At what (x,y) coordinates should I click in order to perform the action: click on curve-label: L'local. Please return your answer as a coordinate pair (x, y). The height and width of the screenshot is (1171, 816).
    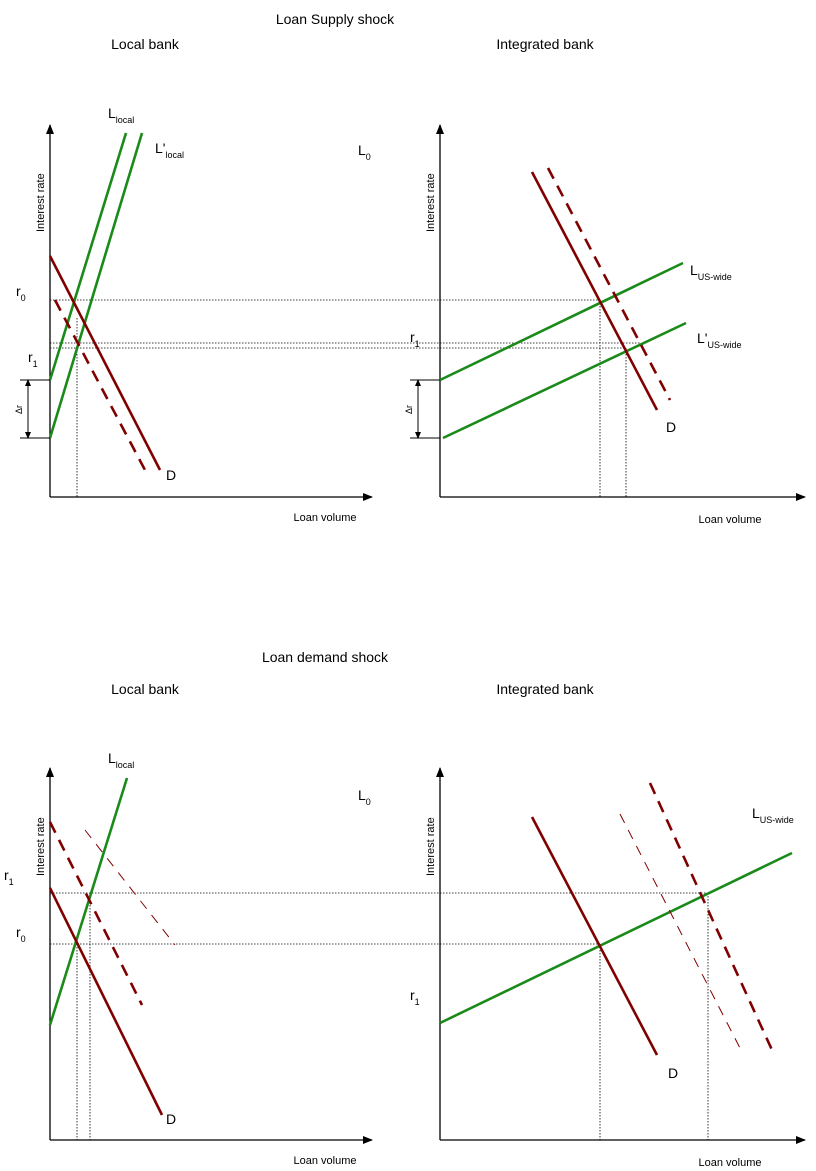
    Looking at the image, I should click on (169, 150).